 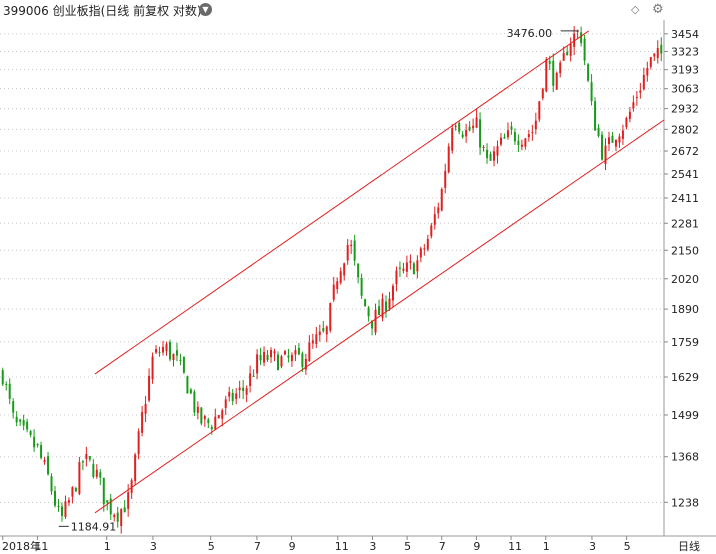 What do you see at coordinates (205, 9) in the screenshot?
I see `chevron-down-icon: ▼` at bounding box center [205, 9].